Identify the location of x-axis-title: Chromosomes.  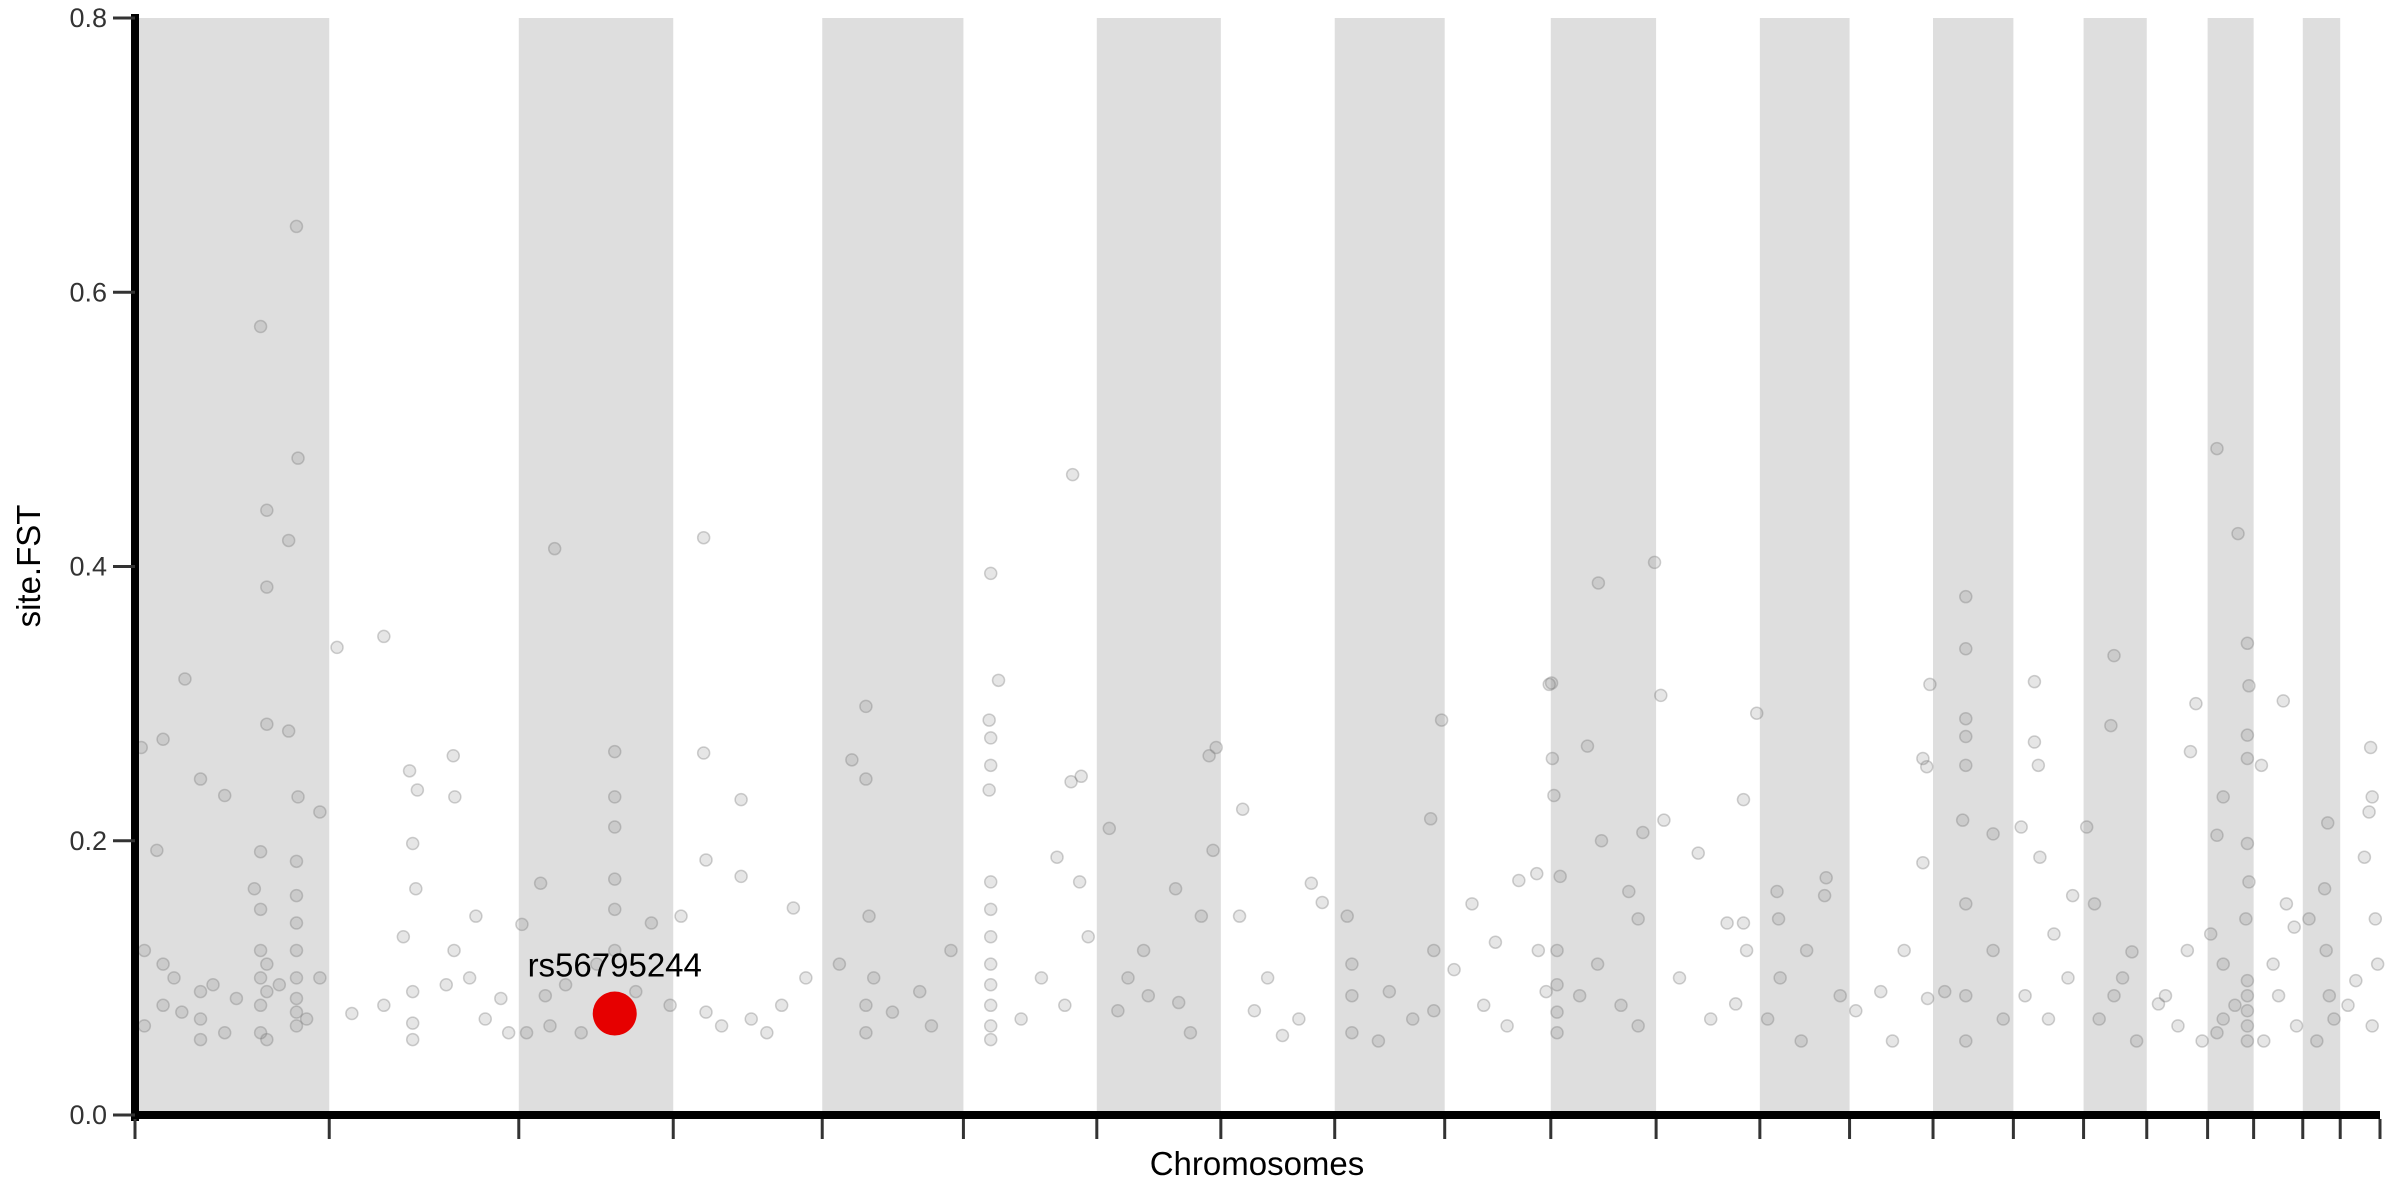
(1257, 1163).